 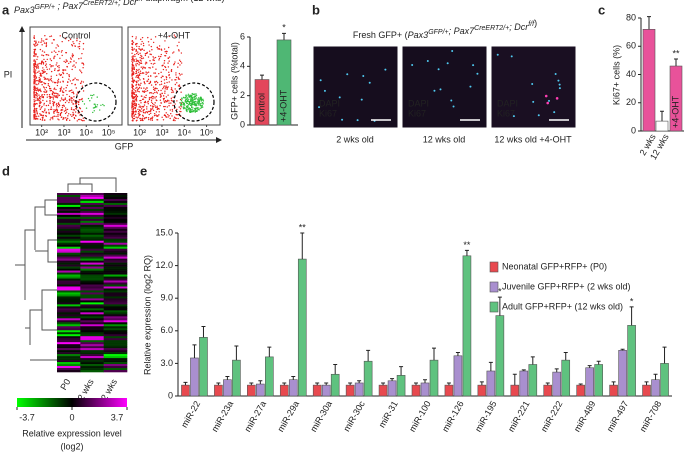 I want to click on title-sup: CreERT2/+, so click(x=491, y=28).